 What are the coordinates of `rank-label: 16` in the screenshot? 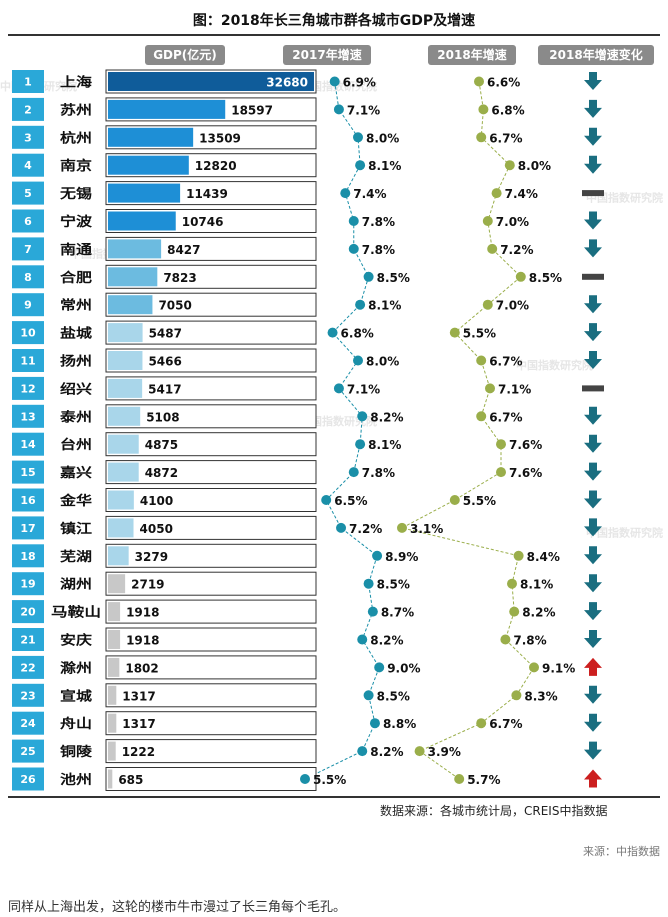 It's located at (28, 500).